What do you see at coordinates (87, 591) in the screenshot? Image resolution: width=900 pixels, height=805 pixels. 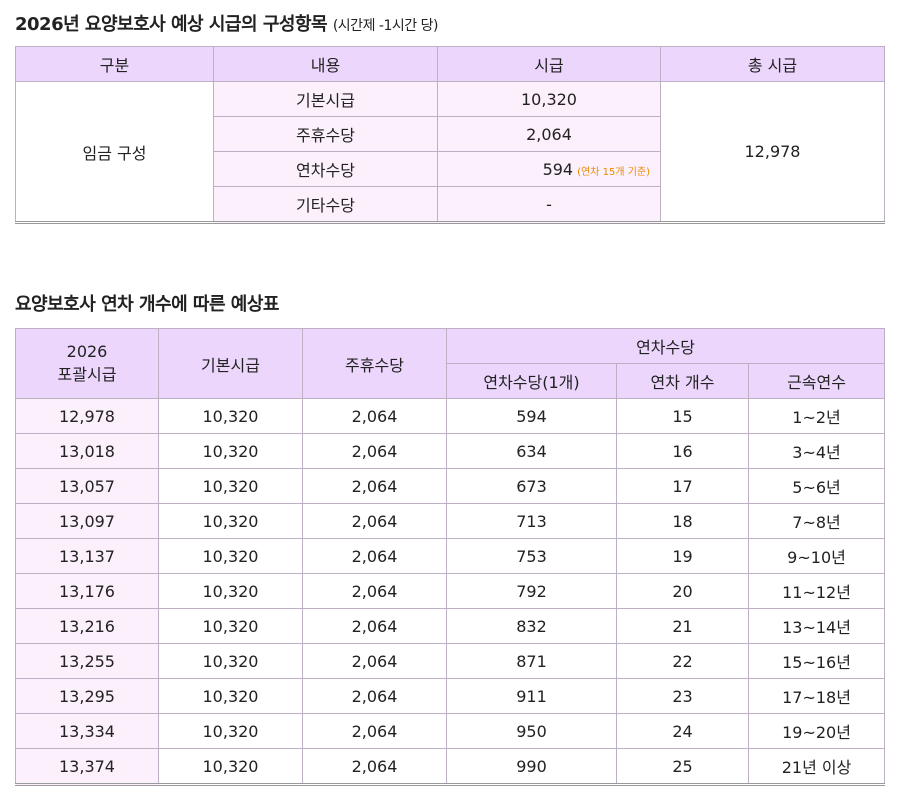 I see `cell-total-wage: 13,176` at bounding box center [87, 591].